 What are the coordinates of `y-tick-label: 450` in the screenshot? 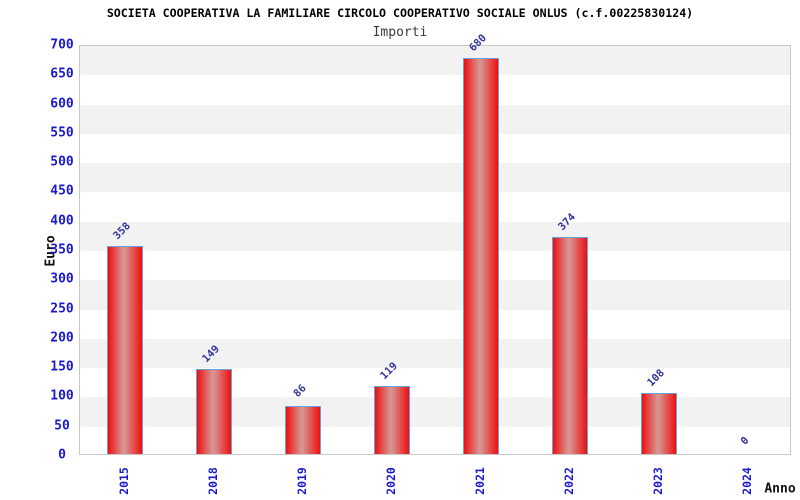 It's located at (62, 191).